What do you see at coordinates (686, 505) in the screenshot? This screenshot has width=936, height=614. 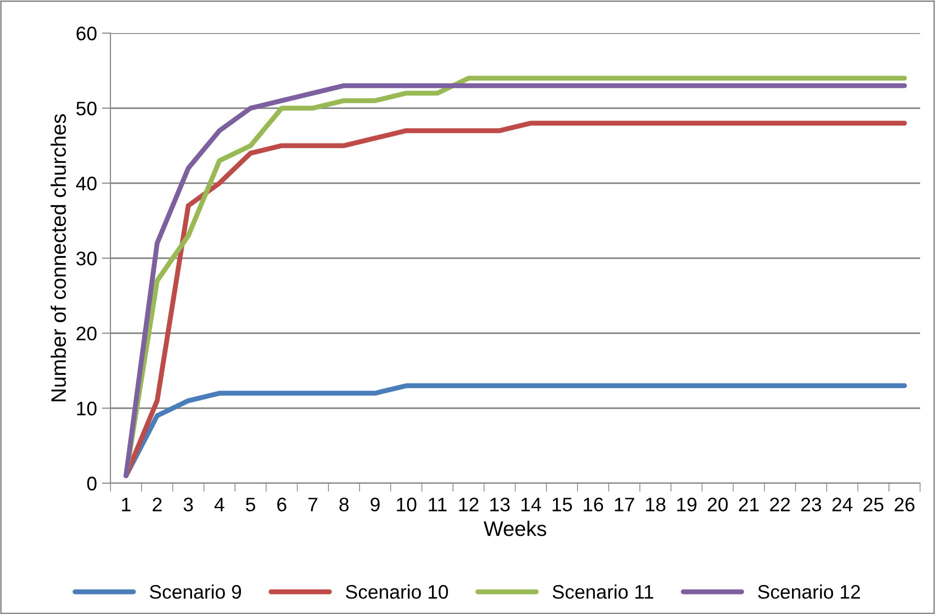 I see `x-tick-label: 19` at bounding box center [686, 505].